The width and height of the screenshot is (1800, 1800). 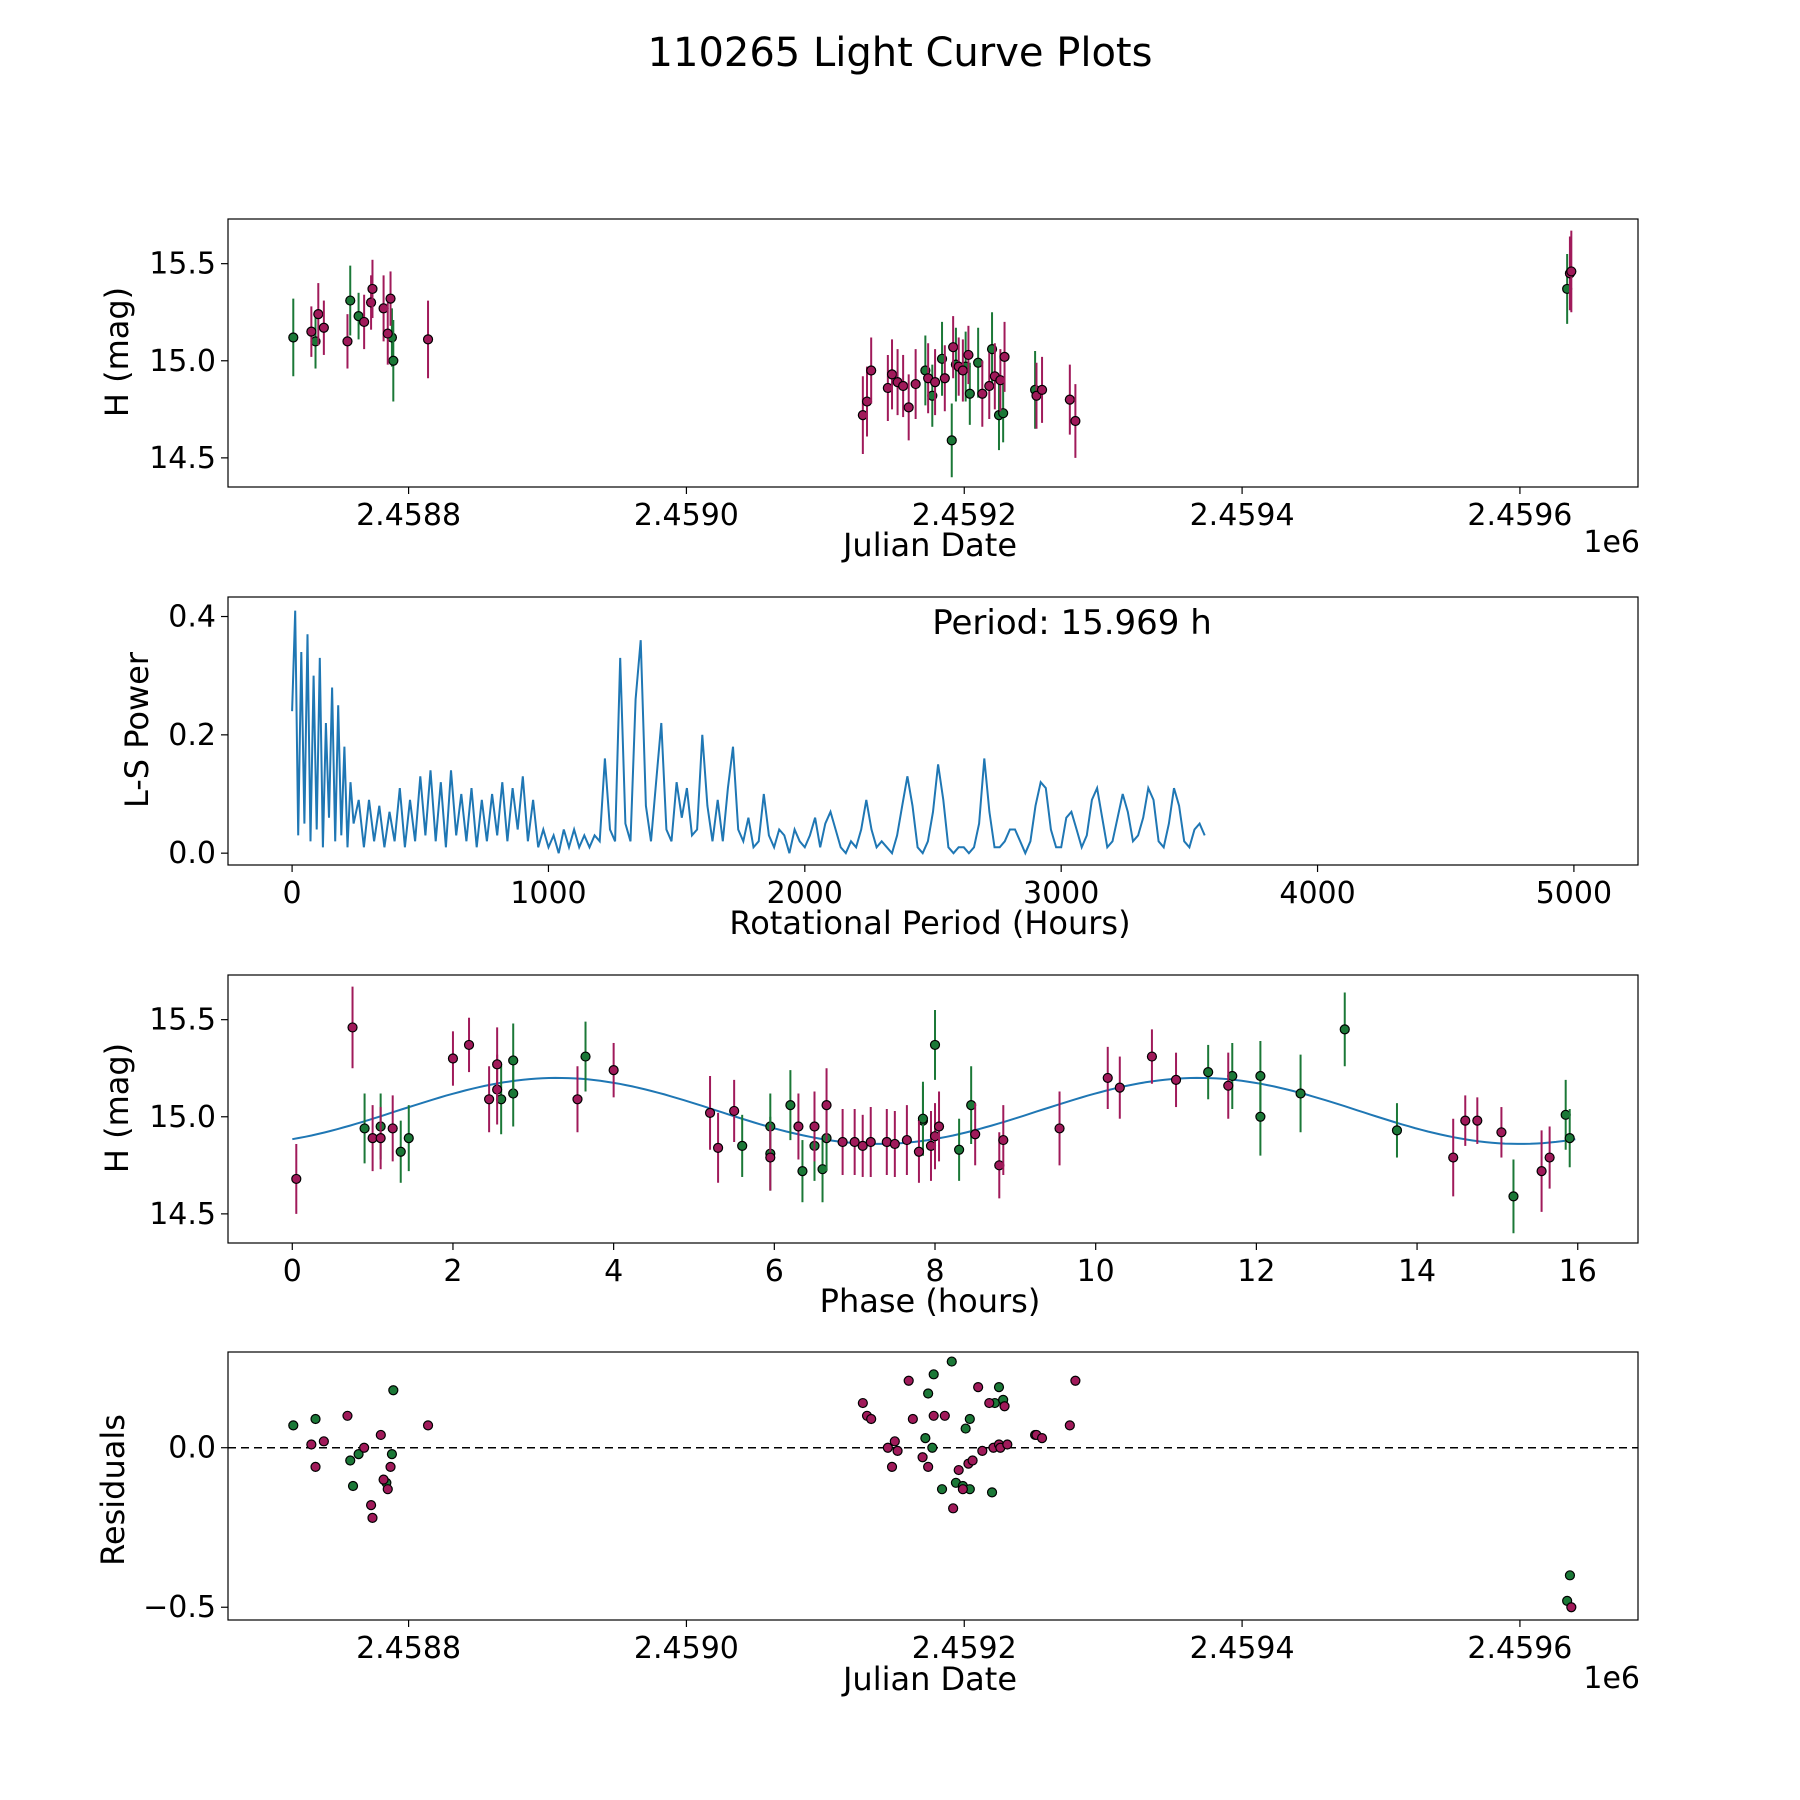 I want to click on residuals-x-axis-label: Julian Date, so click(x=929, y=1679).